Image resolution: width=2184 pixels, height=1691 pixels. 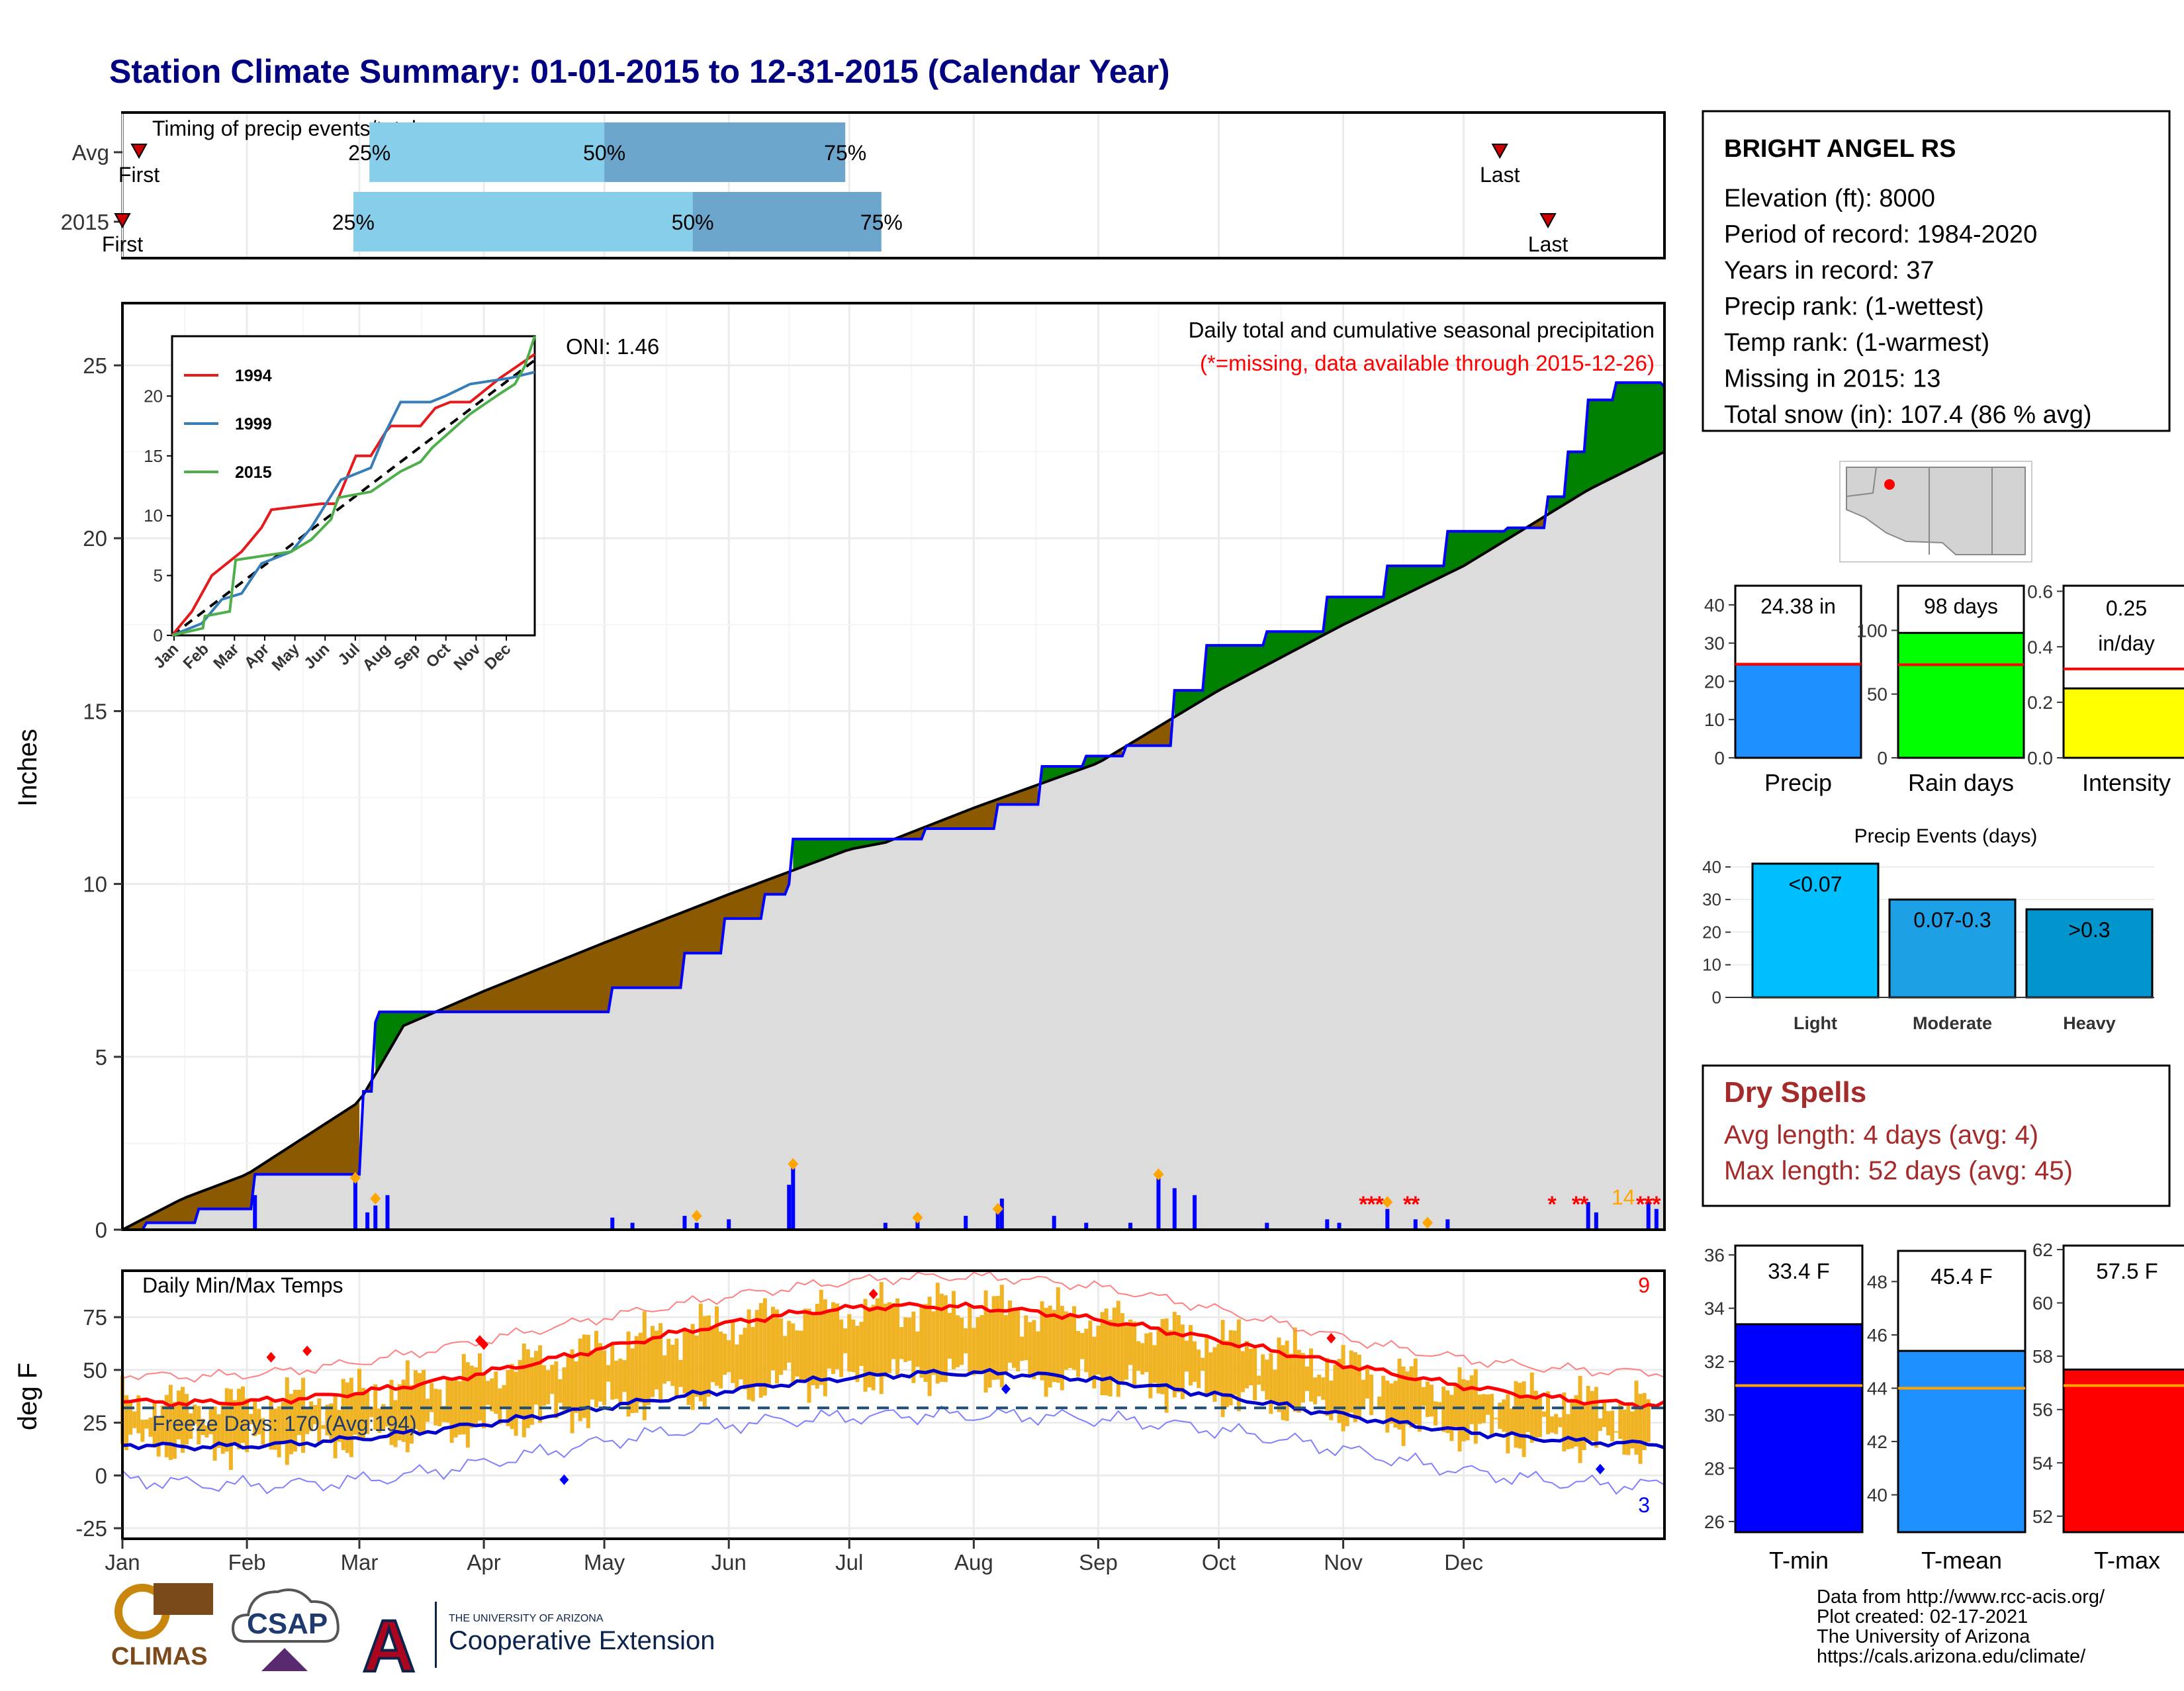 I want to click on precip-events-tick-label: 0, so click(x=1716, y=997).